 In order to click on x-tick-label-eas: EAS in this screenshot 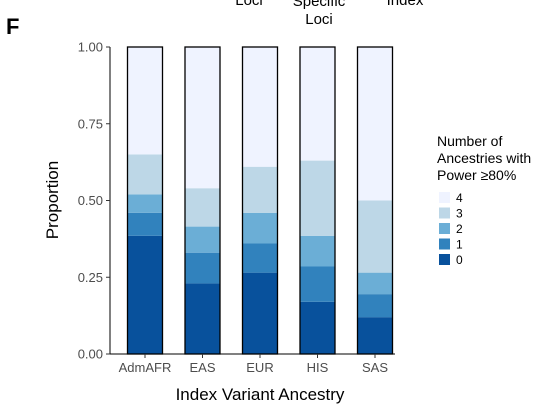, I will do `click(202, 367)`.